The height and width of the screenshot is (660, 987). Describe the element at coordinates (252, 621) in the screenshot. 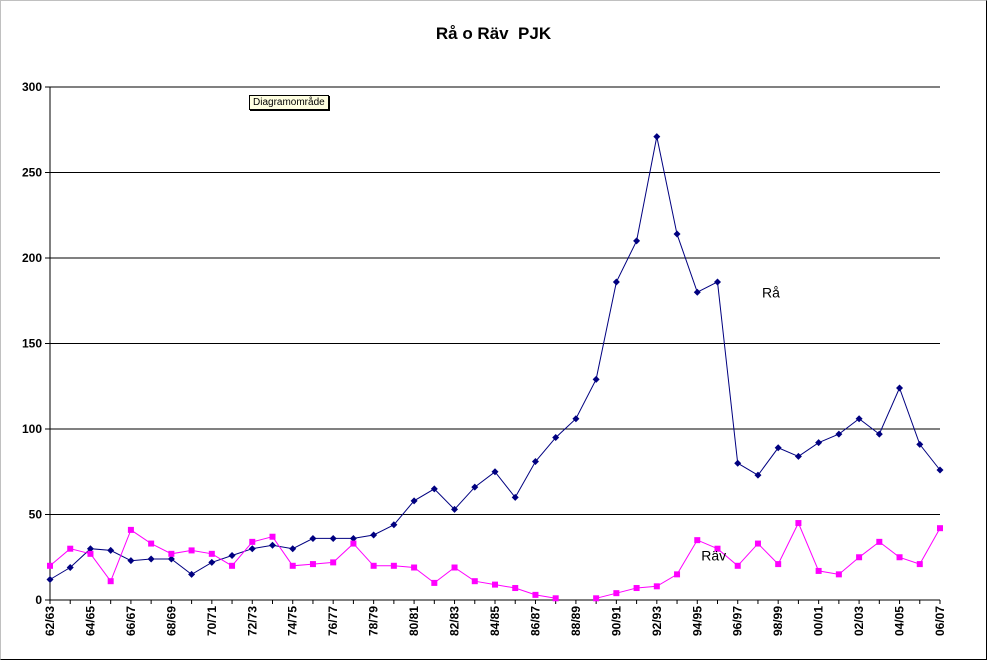

I see `x-tick-label: 72/73` at that location.